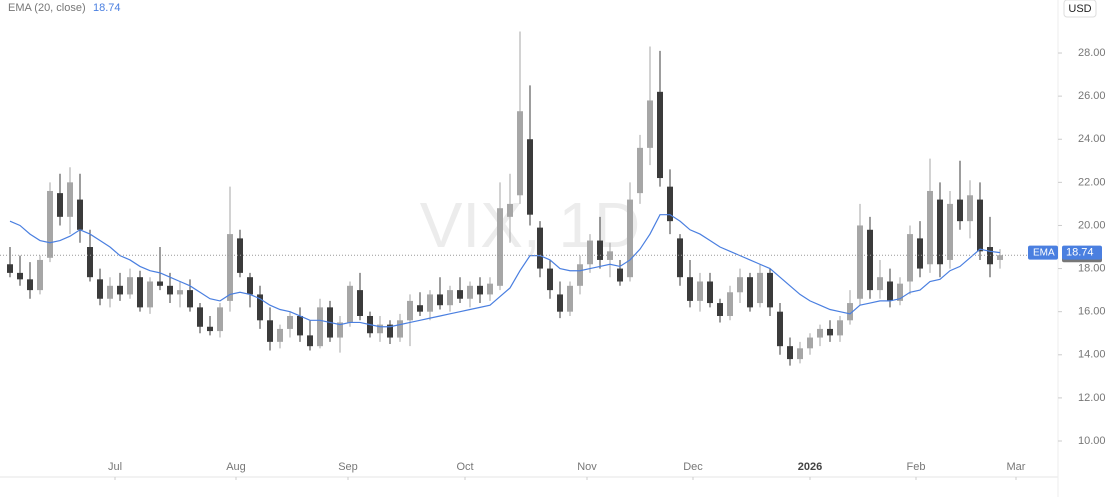  I want to click on y-tick-label: 12.00, so click(1092, 398).